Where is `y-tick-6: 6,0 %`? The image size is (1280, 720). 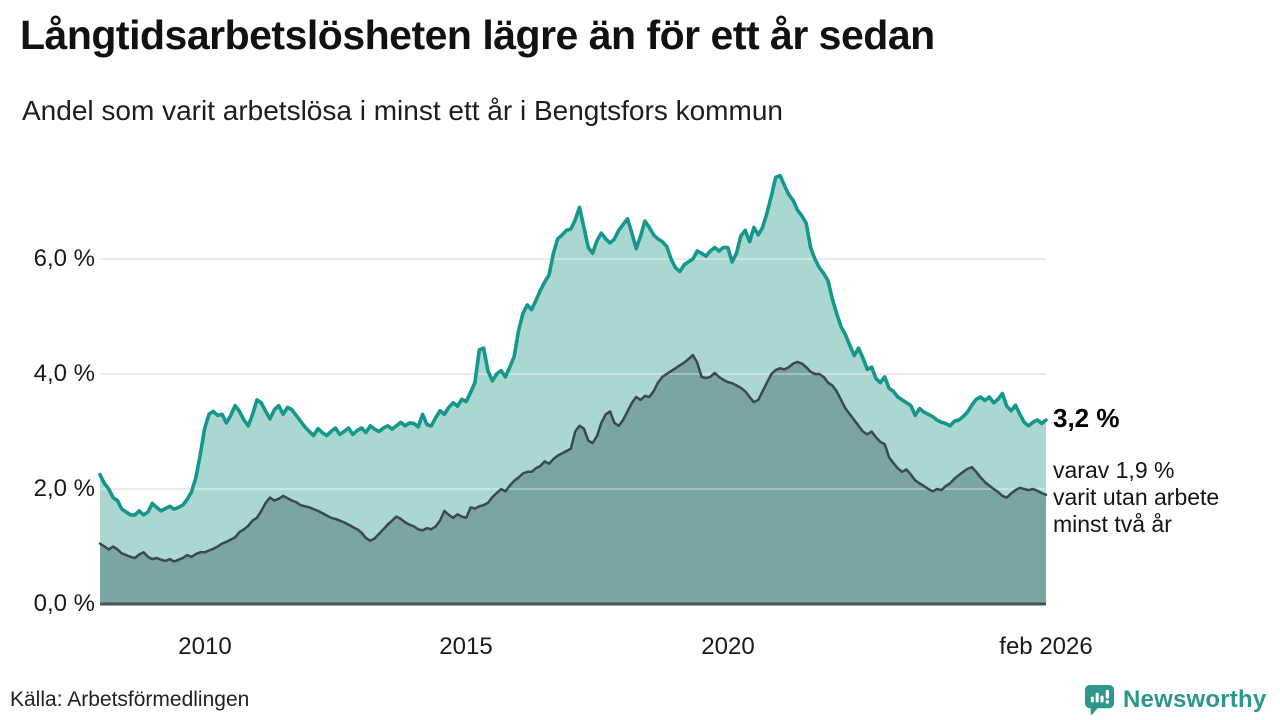
y-tick-6: 6,0 % is located at coordinates (64, 258).